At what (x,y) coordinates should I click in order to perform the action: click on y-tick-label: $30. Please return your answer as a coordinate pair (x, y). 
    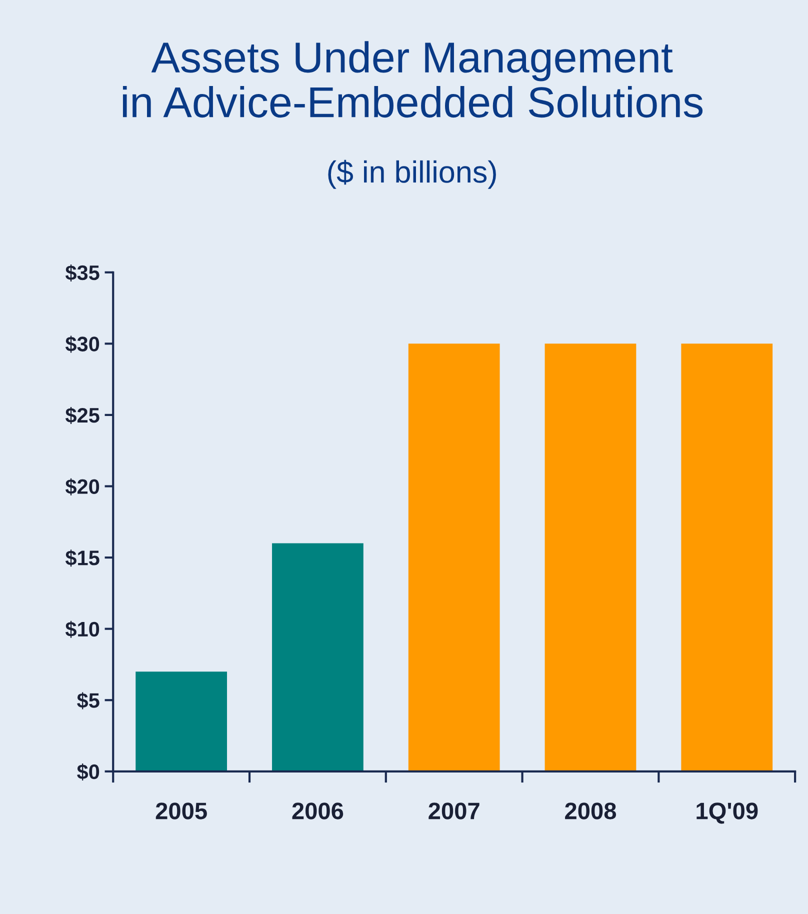
    Looking at the image, I should click on (82, 344).